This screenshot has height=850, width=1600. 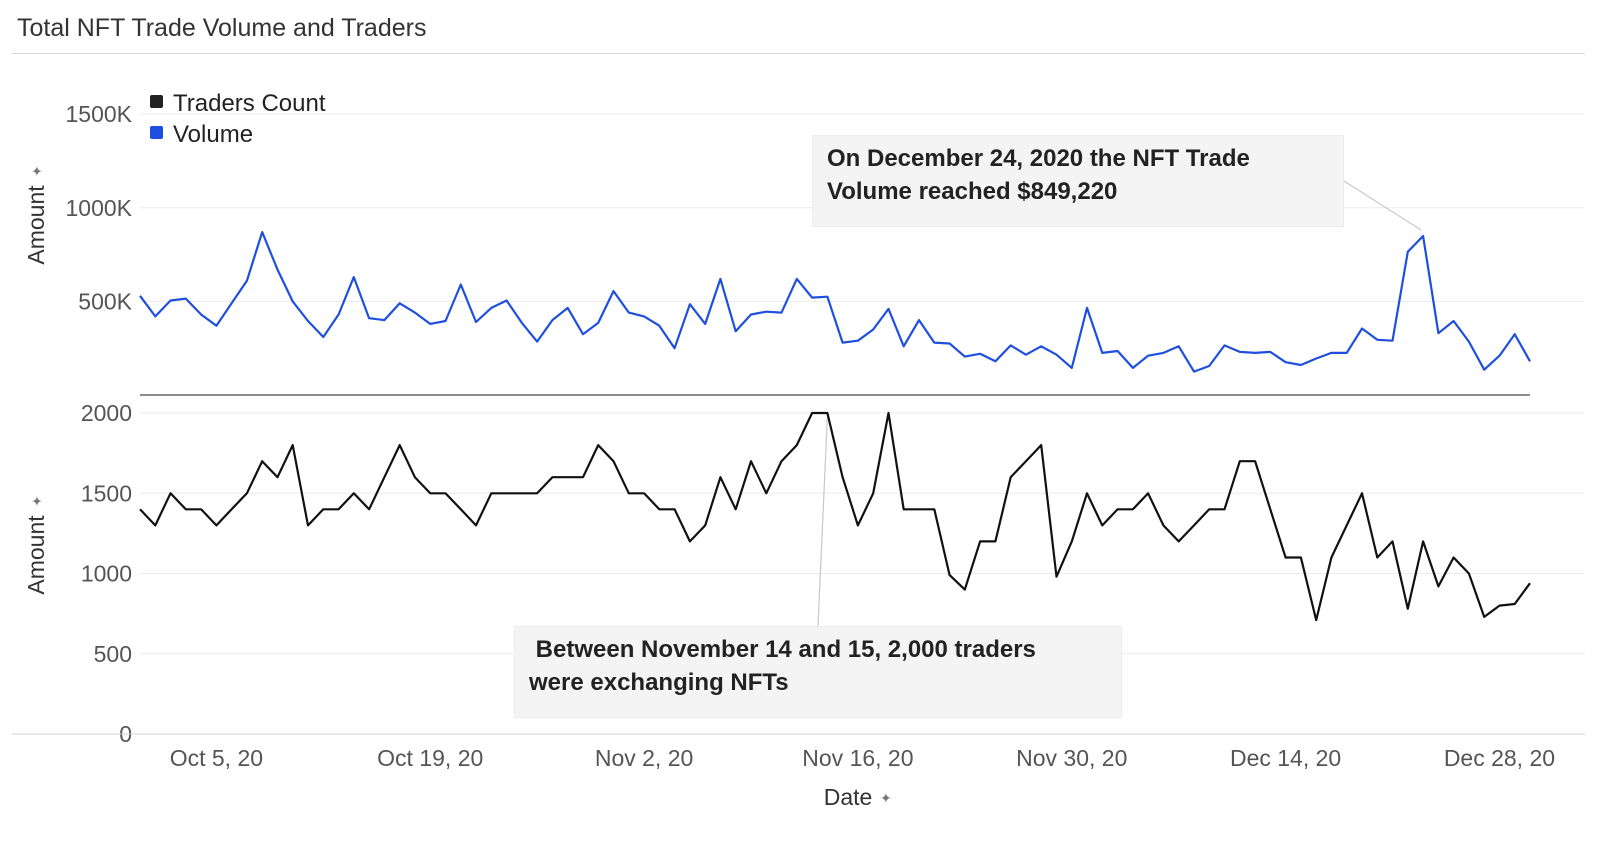 I want to click on top-y-axis-label: Amount ✦, so click(x=36, y=215).